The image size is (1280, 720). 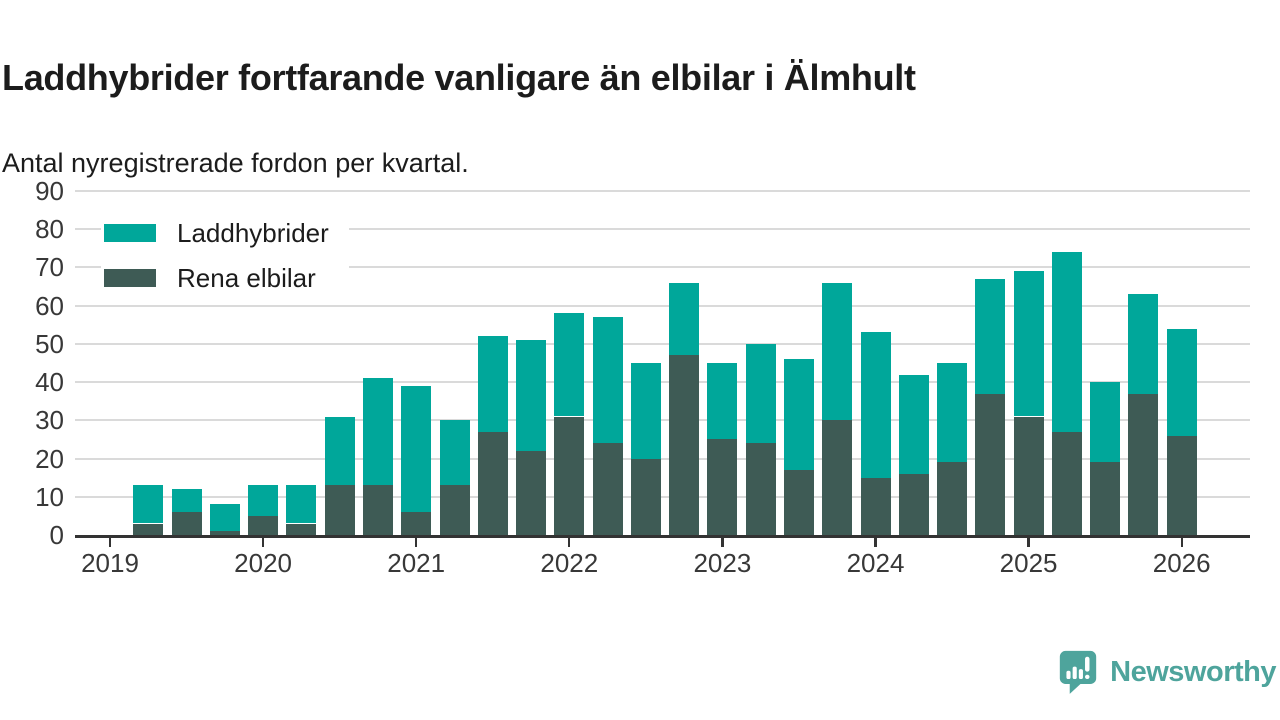 What do you see at coordinates (662, 536) in the screenshot?
I see `x-axis-line` at bounding box center [662, 536].